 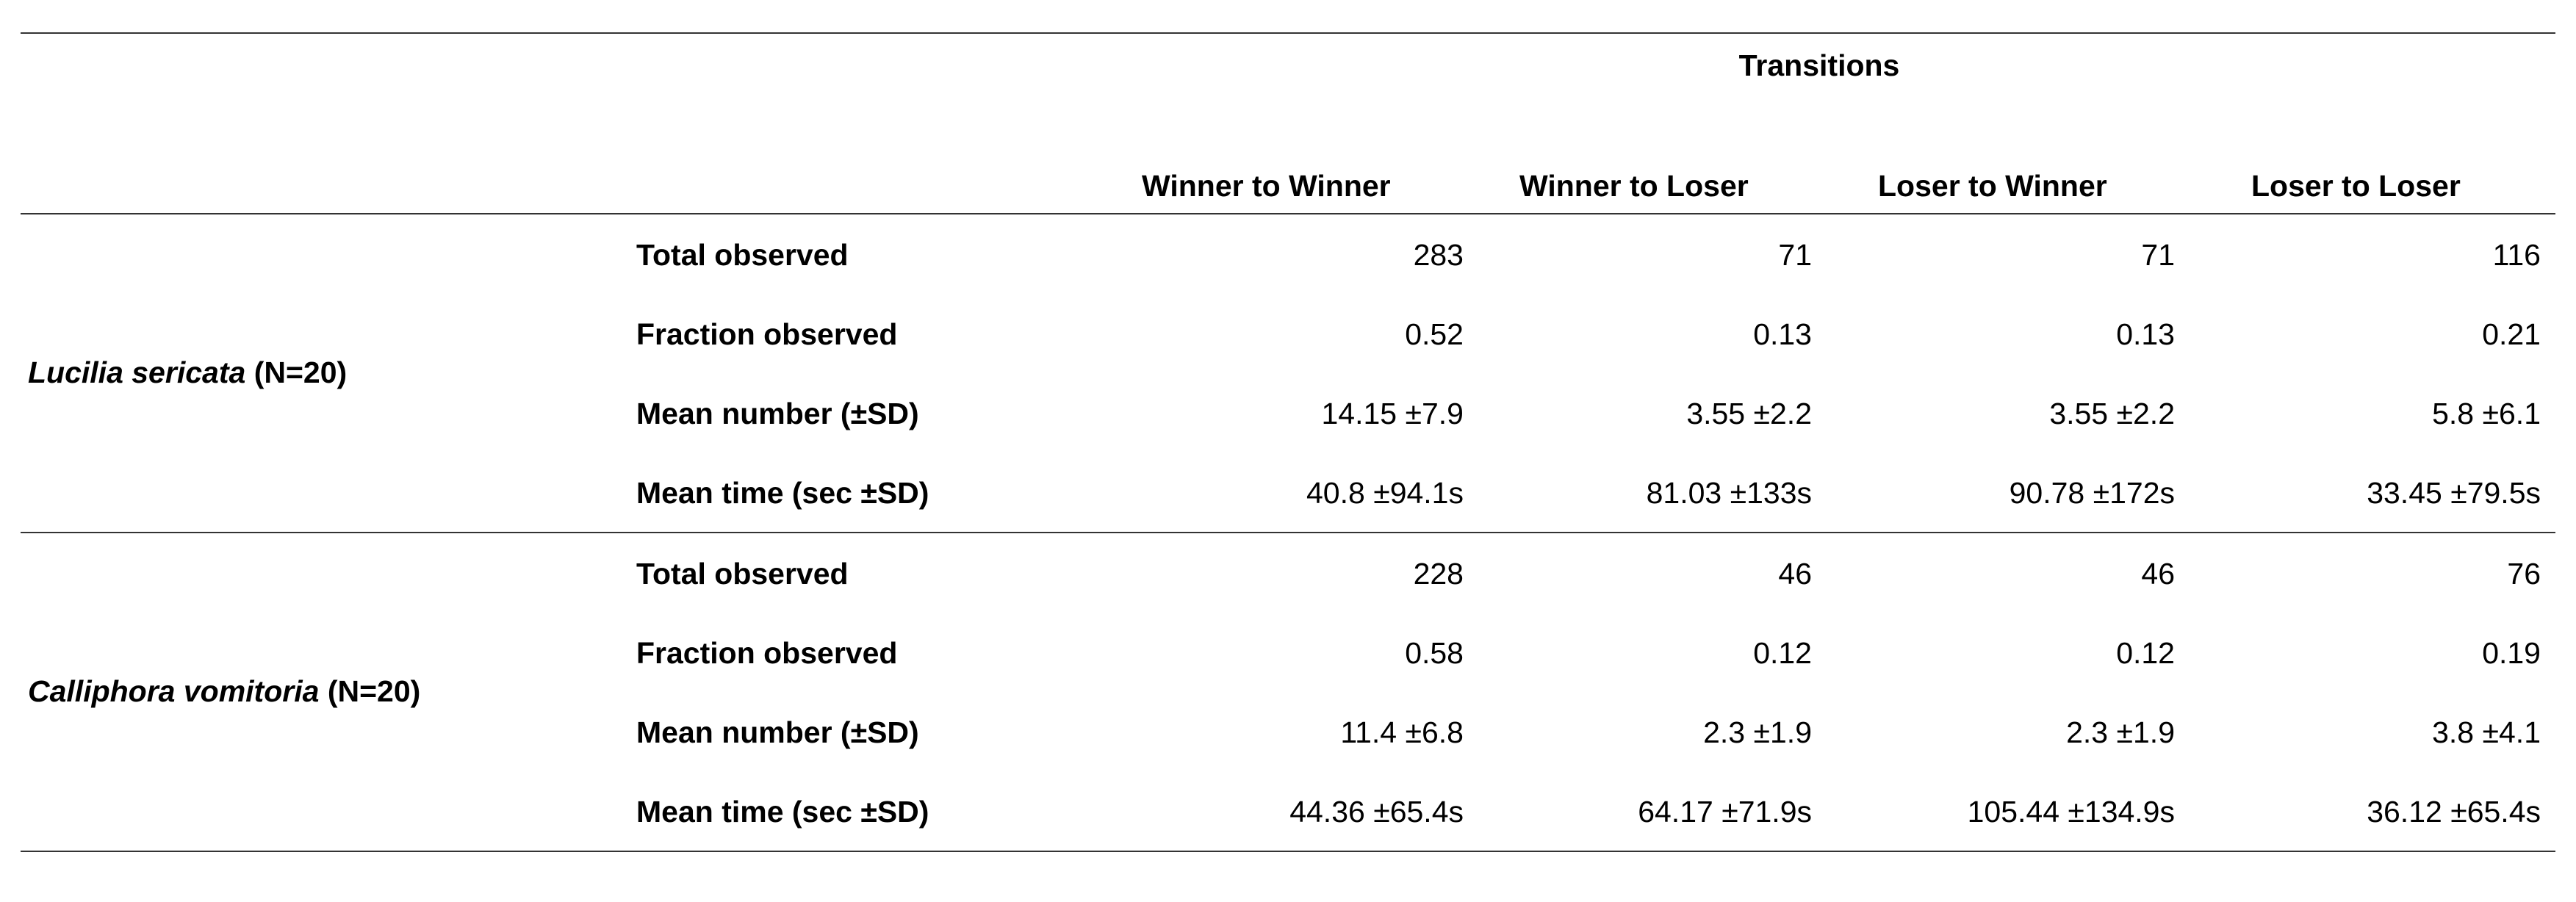 What do you see at coordinates (2454, 493) in the screenshot?
I see `table-cell: 33.45 ±79.5s` at bounding box center [2454, 493].